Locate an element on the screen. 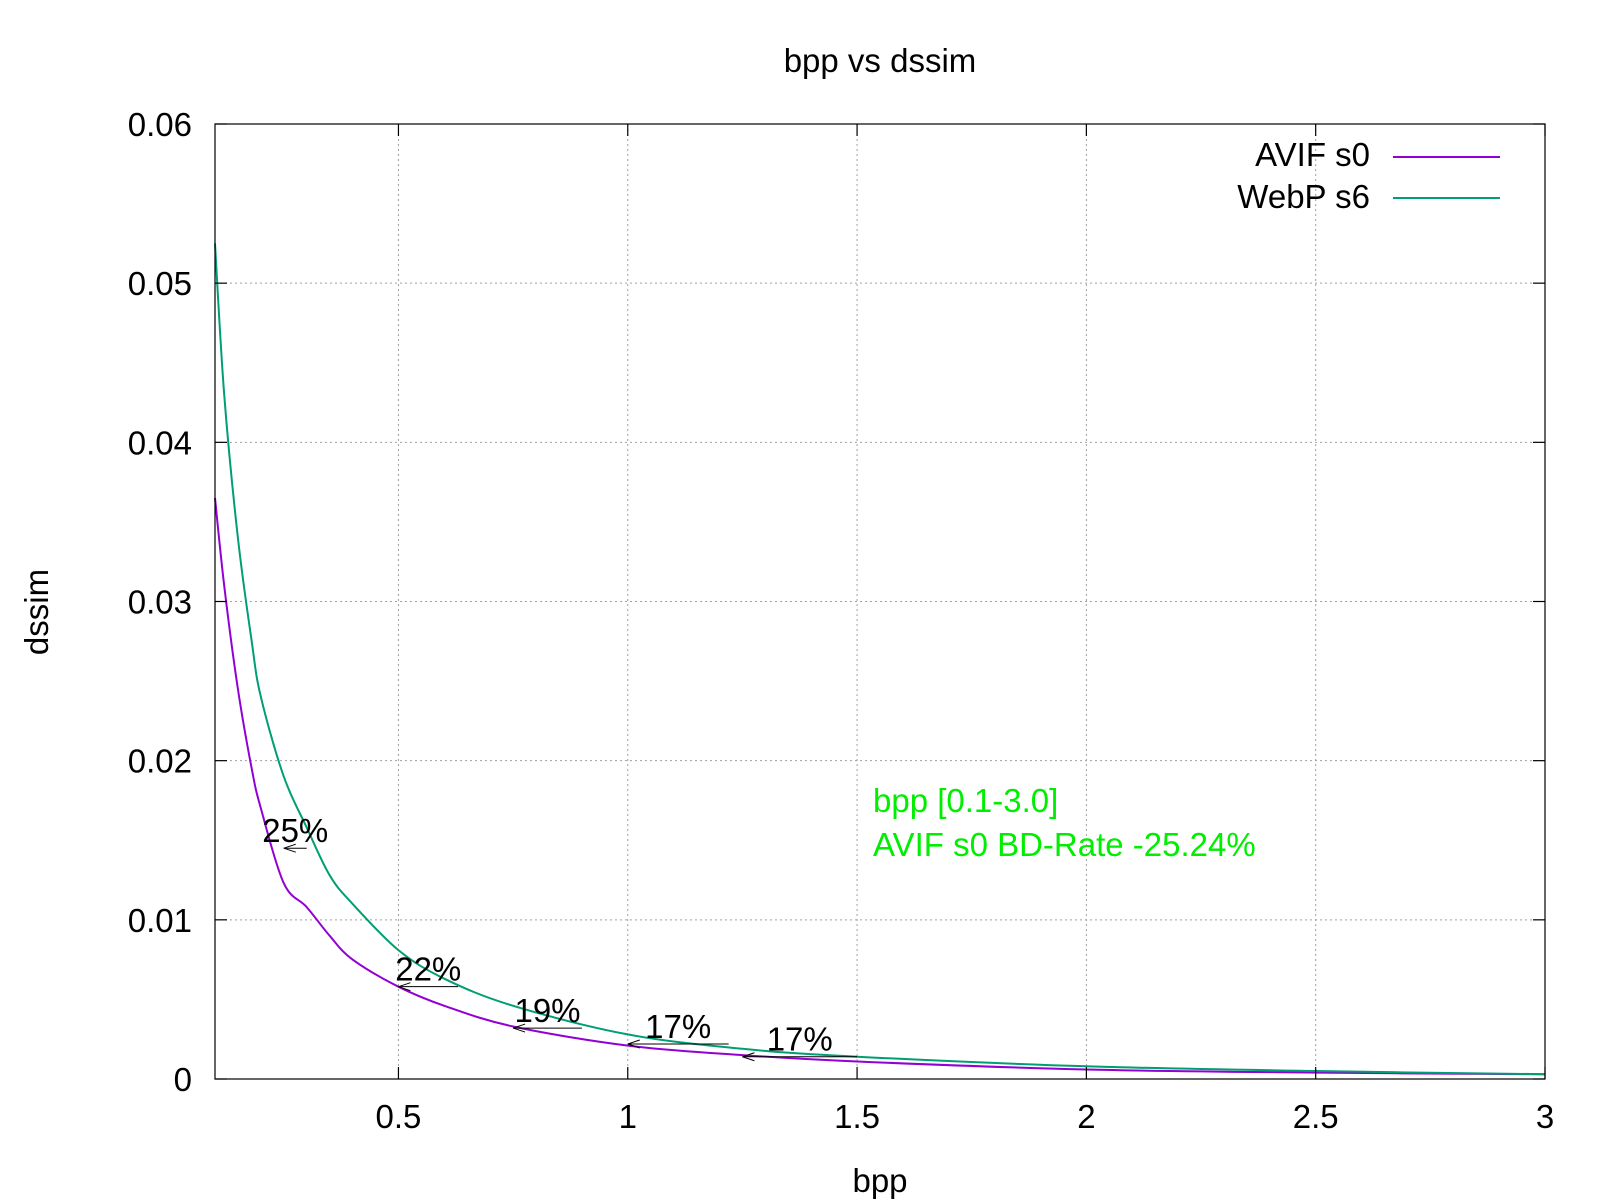 This screenshot has width=1600, height=1200. y-tick-label: 0.02 is located at coordinates (160, 761).